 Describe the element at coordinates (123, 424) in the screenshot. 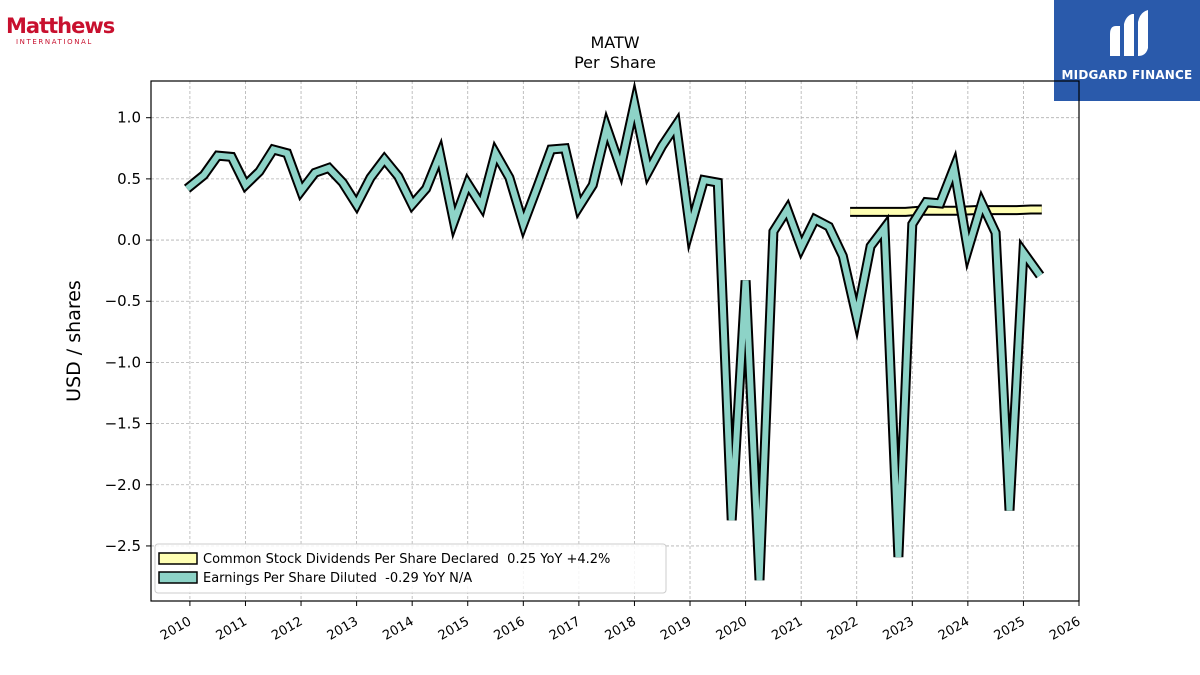

I see `y-tick-label: −1.5` at that location.